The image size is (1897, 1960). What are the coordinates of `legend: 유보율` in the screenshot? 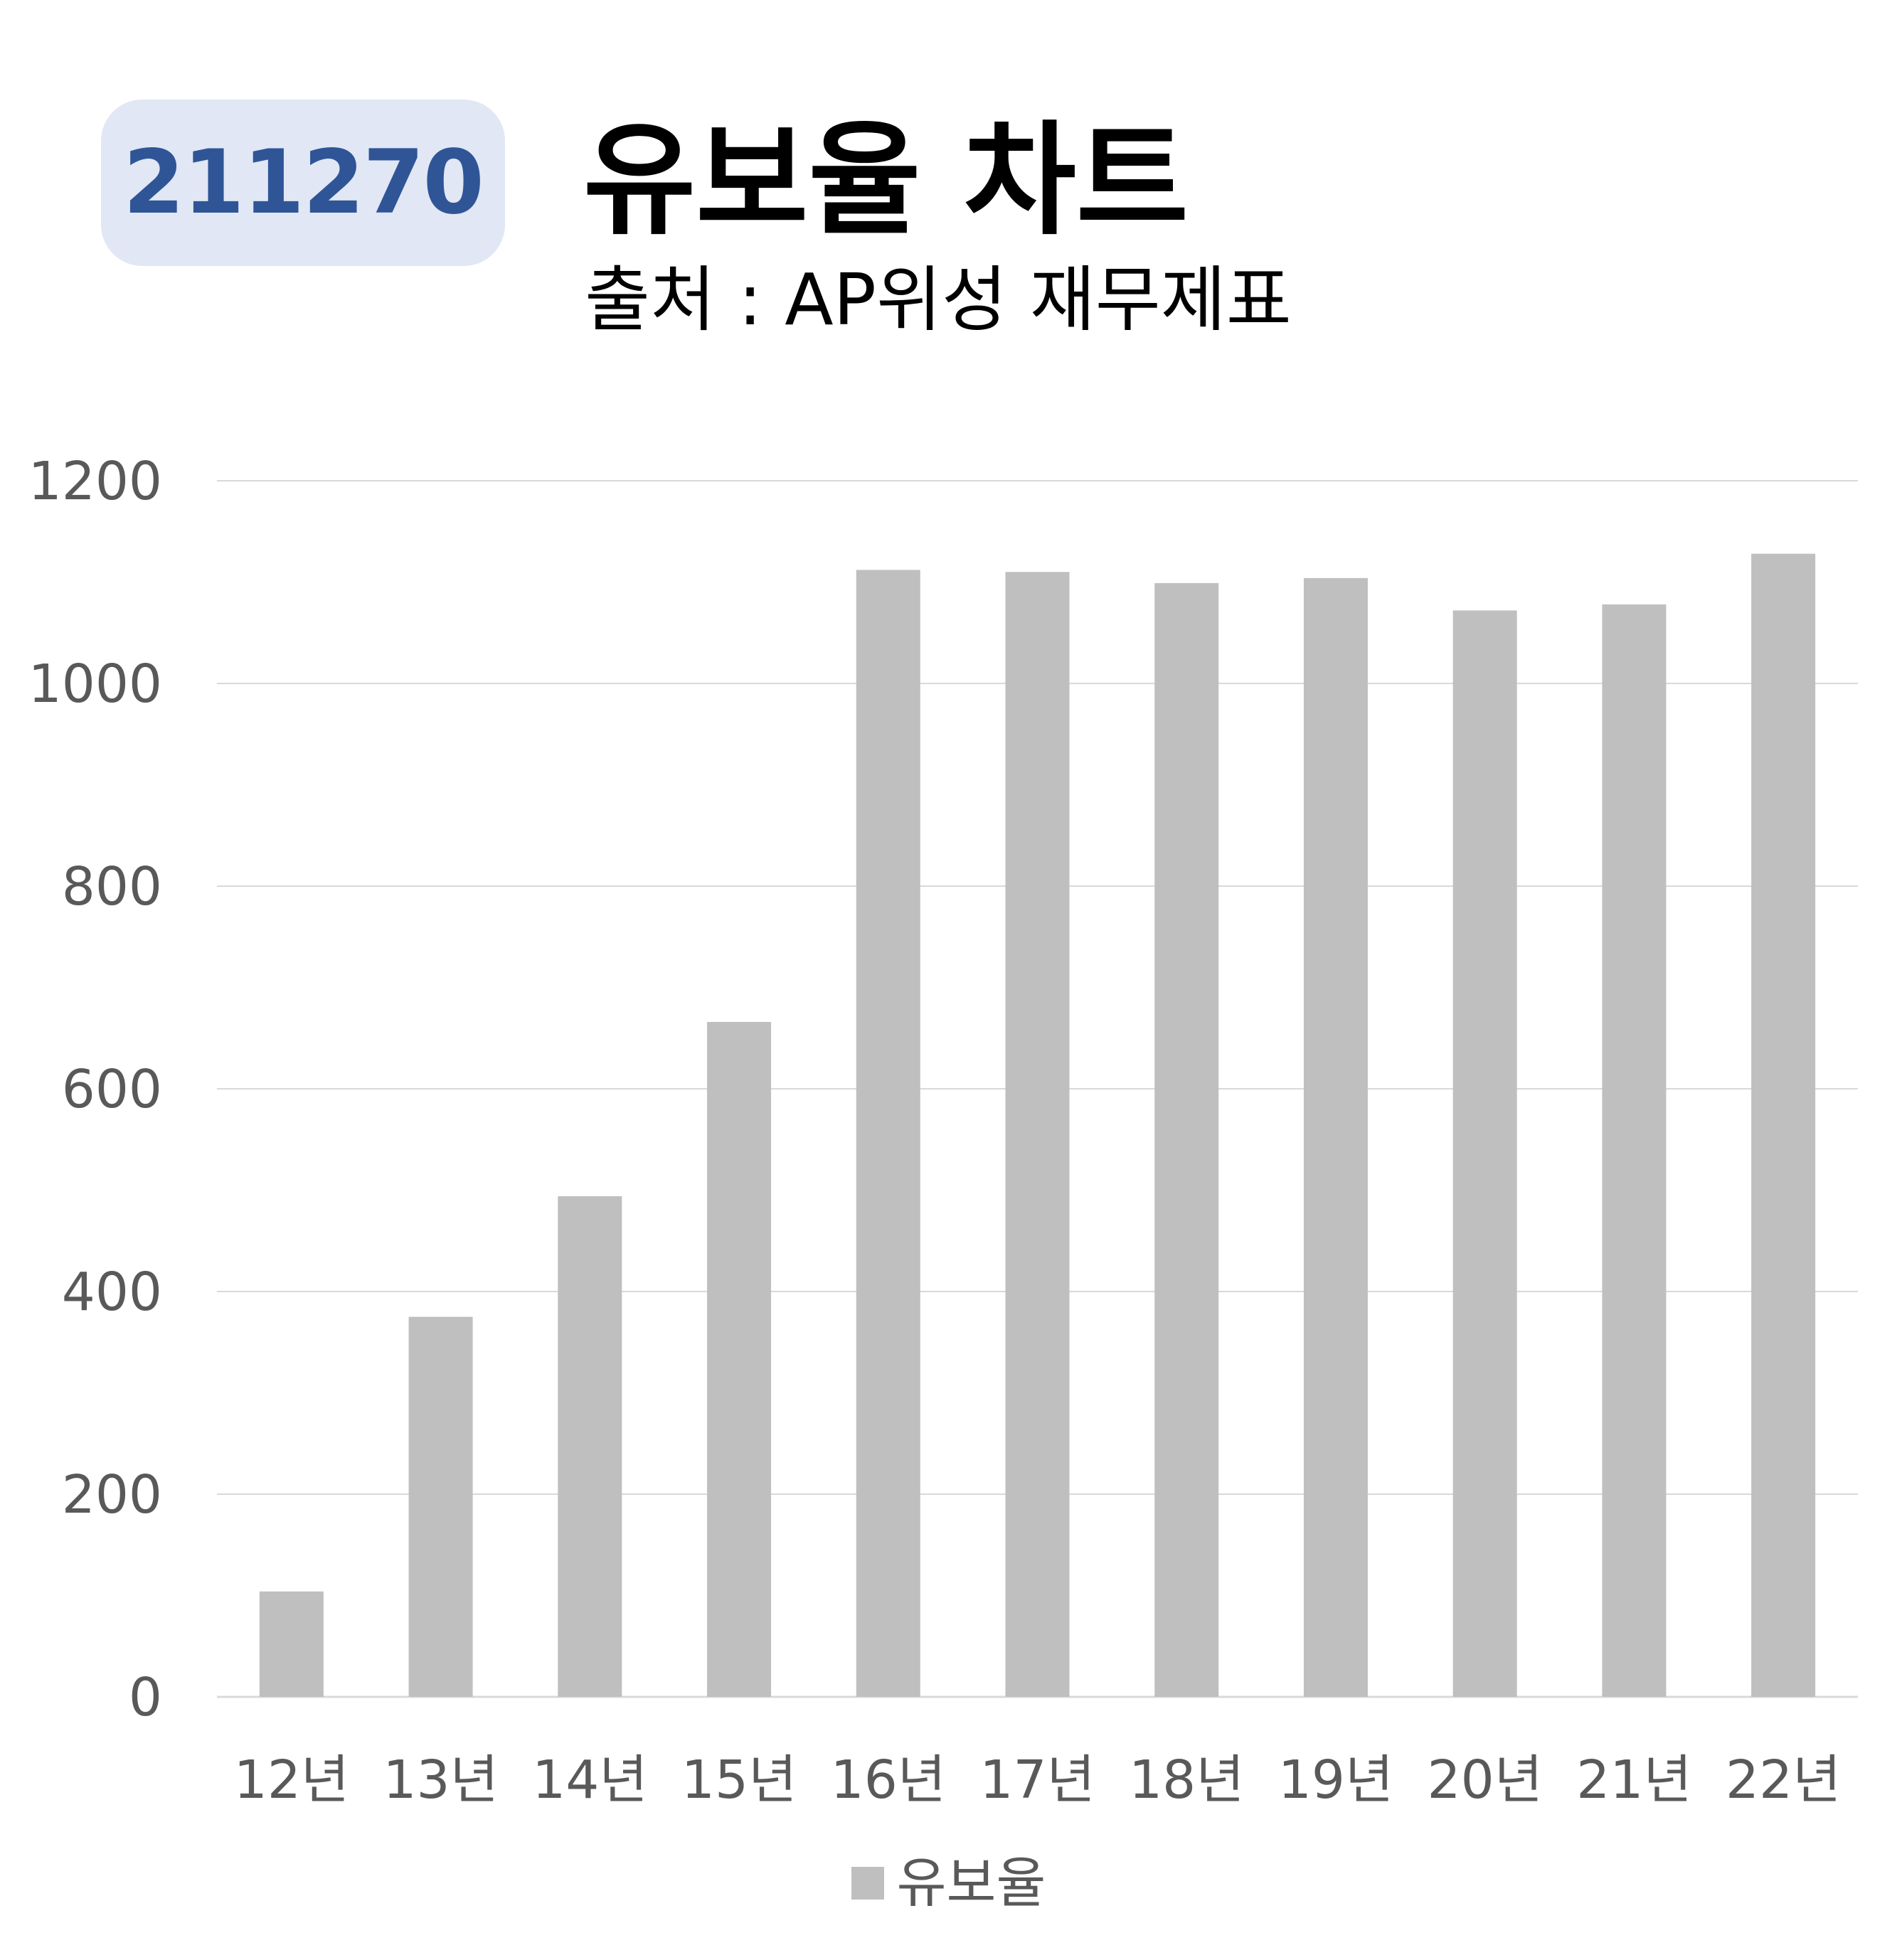 It's located at (948, 1883).